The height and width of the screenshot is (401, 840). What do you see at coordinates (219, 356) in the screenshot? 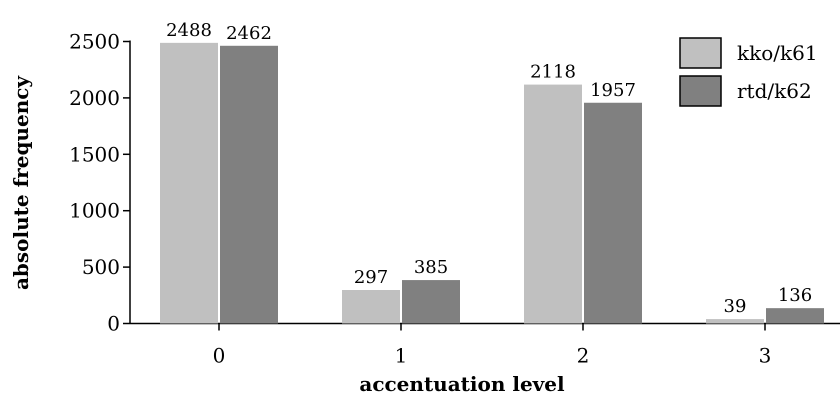
I see `x-tick-label-0: 0` at bounding box center [219, 356].